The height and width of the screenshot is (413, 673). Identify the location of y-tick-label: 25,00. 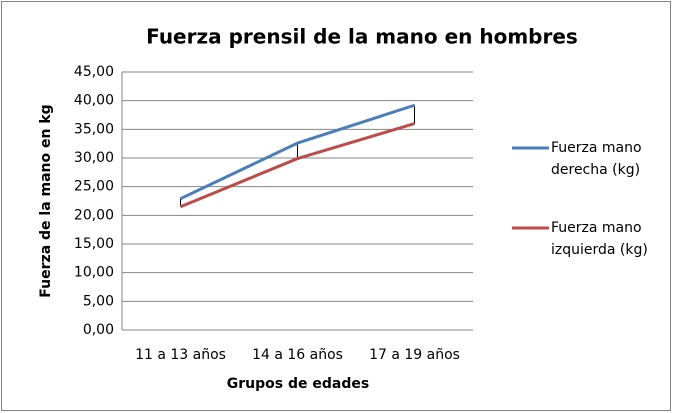
(94, 187).